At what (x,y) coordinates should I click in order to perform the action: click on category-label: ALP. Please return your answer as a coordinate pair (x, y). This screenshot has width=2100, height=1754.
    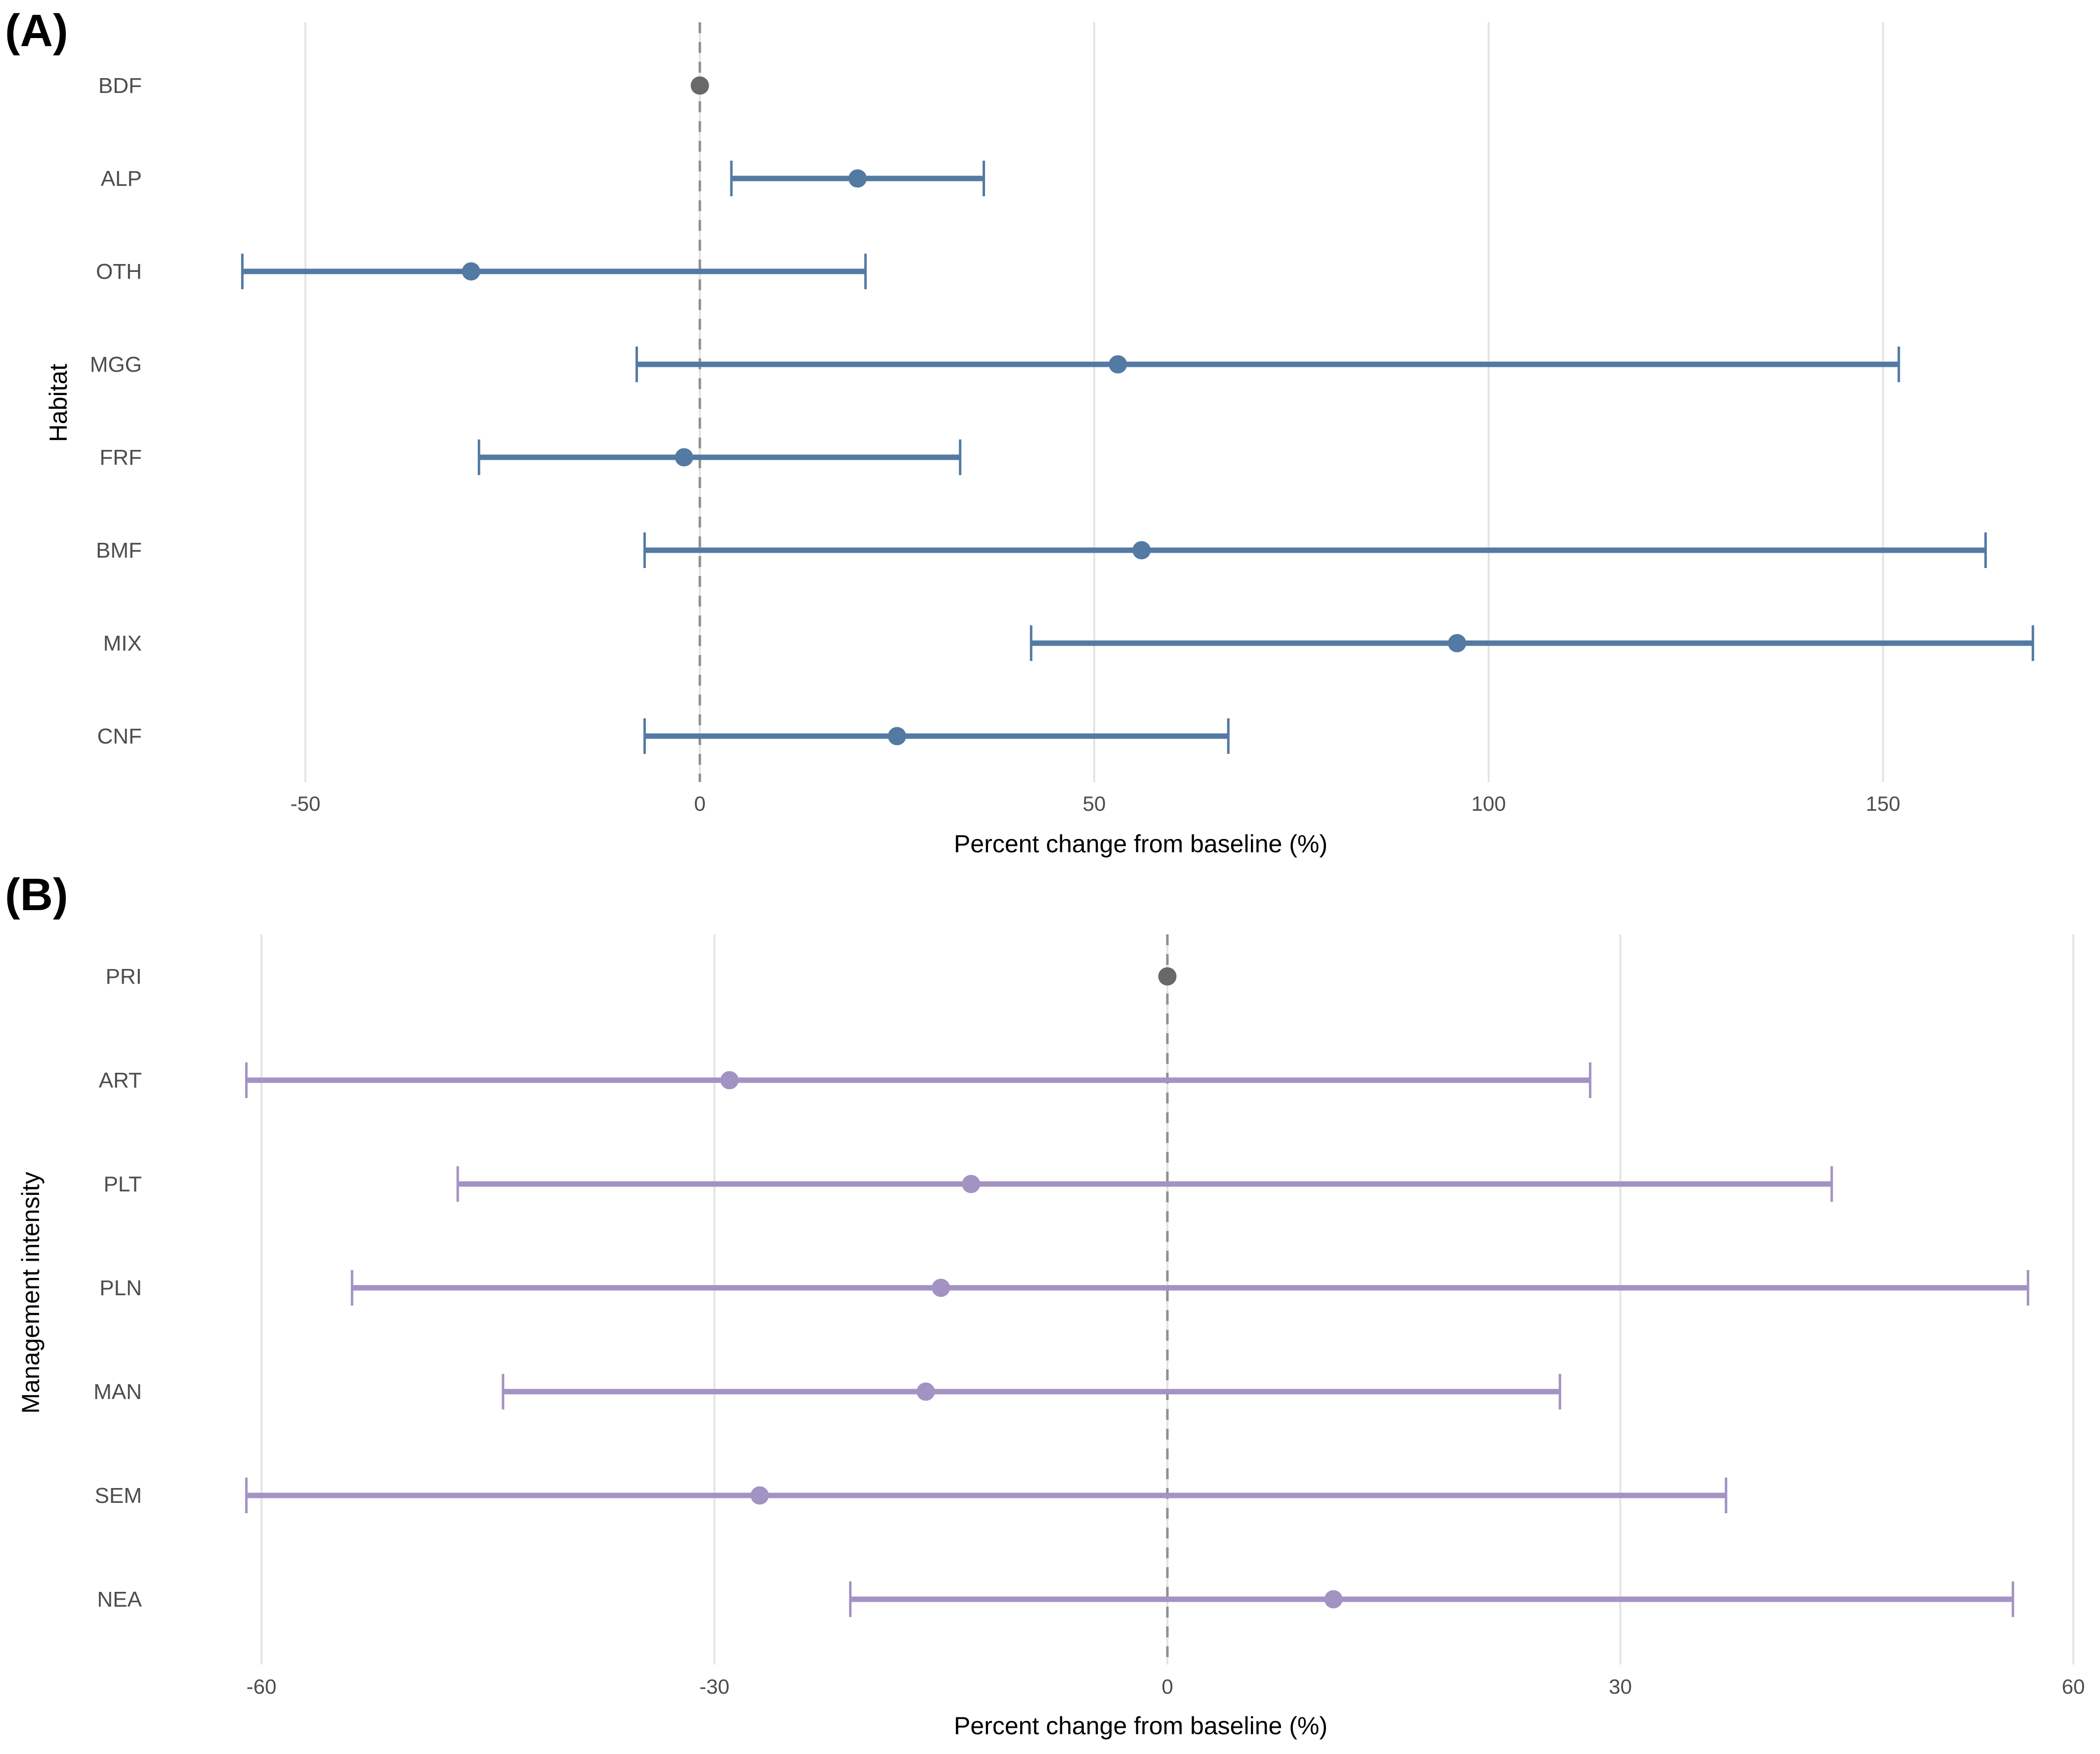
    Looking at the image, I should click on (121, 179).